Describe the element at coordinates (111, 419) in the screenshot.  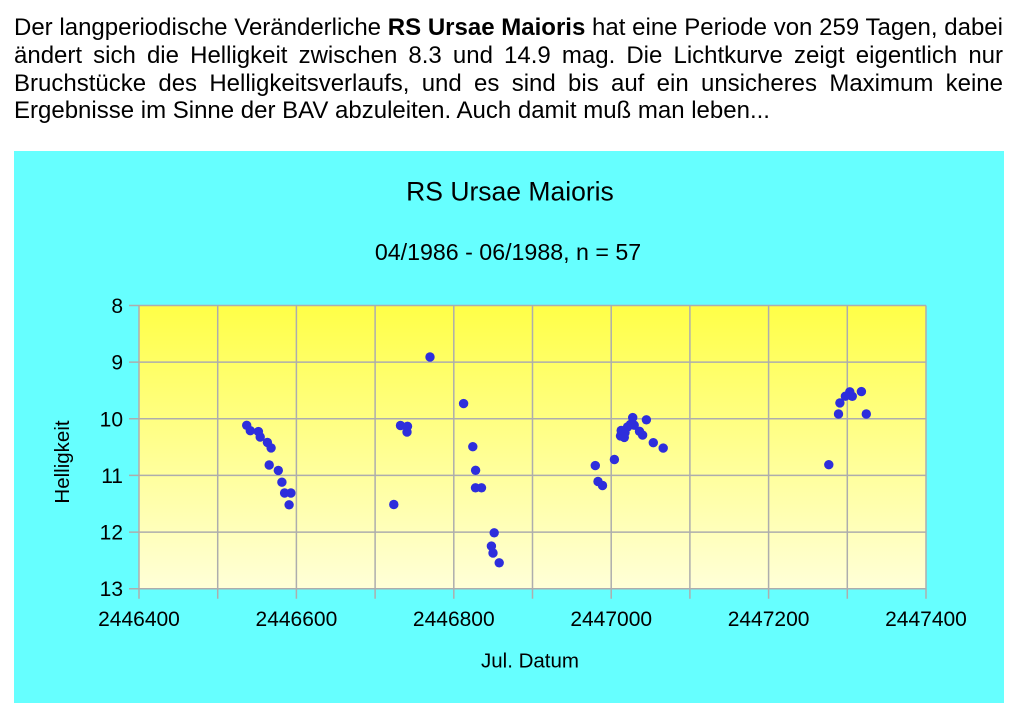
I see `svg-text: 10` at that location.